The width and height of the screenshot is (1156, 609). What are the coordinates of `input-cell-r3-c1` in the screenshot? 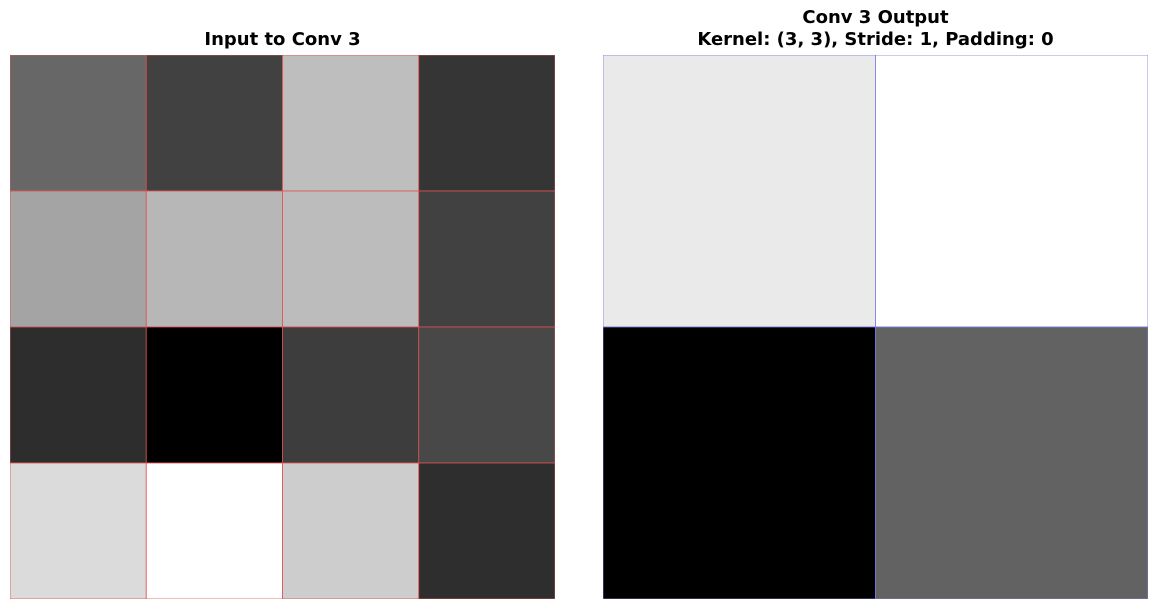 It's located at (214, 530).